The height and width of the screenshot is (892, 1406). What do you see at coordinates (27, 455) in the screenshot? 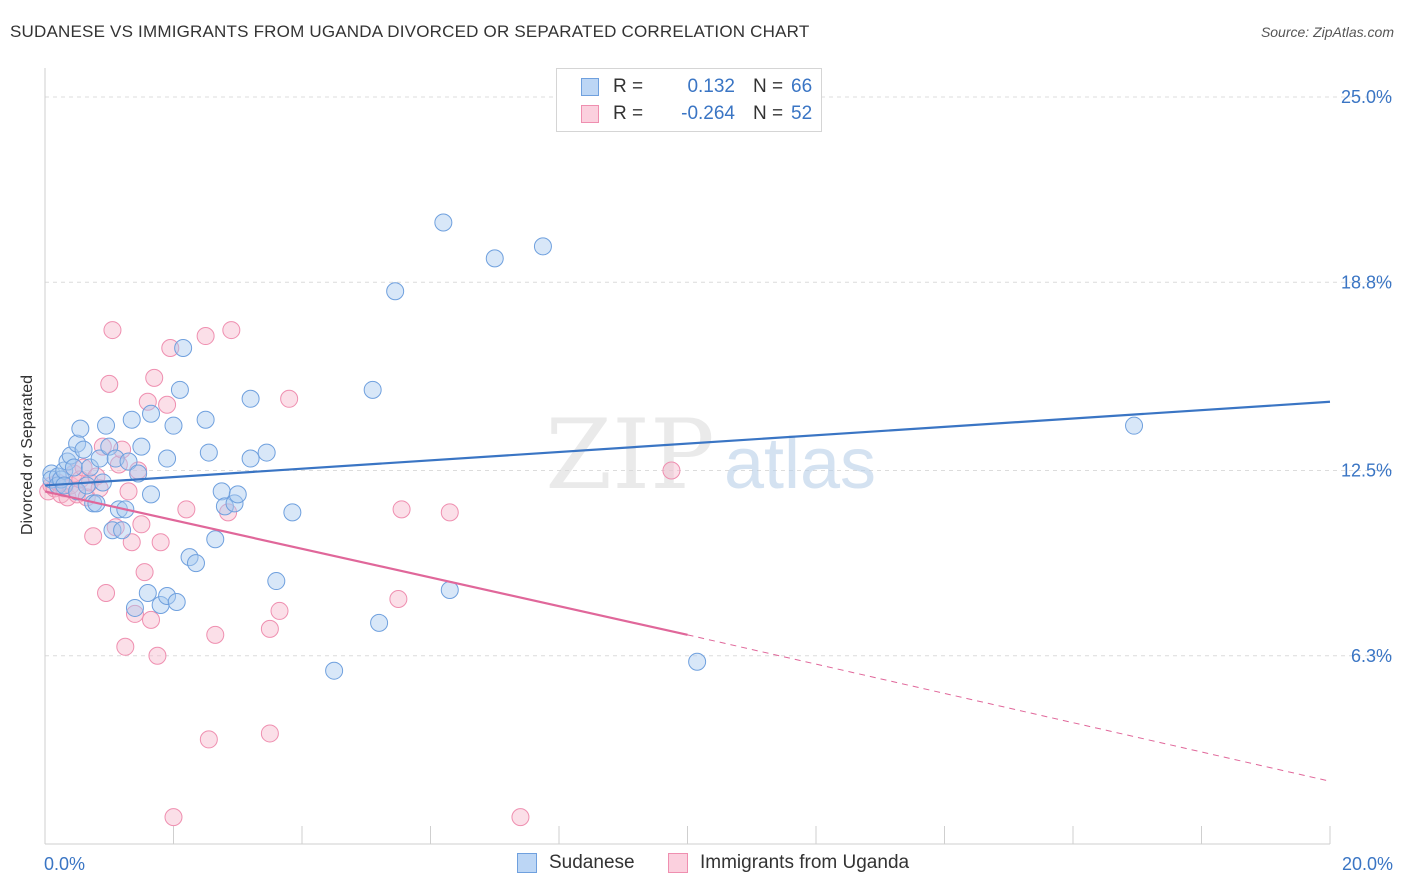
I see `y-axis-title: Divorced or Separated` at bounding box center [27, 455].